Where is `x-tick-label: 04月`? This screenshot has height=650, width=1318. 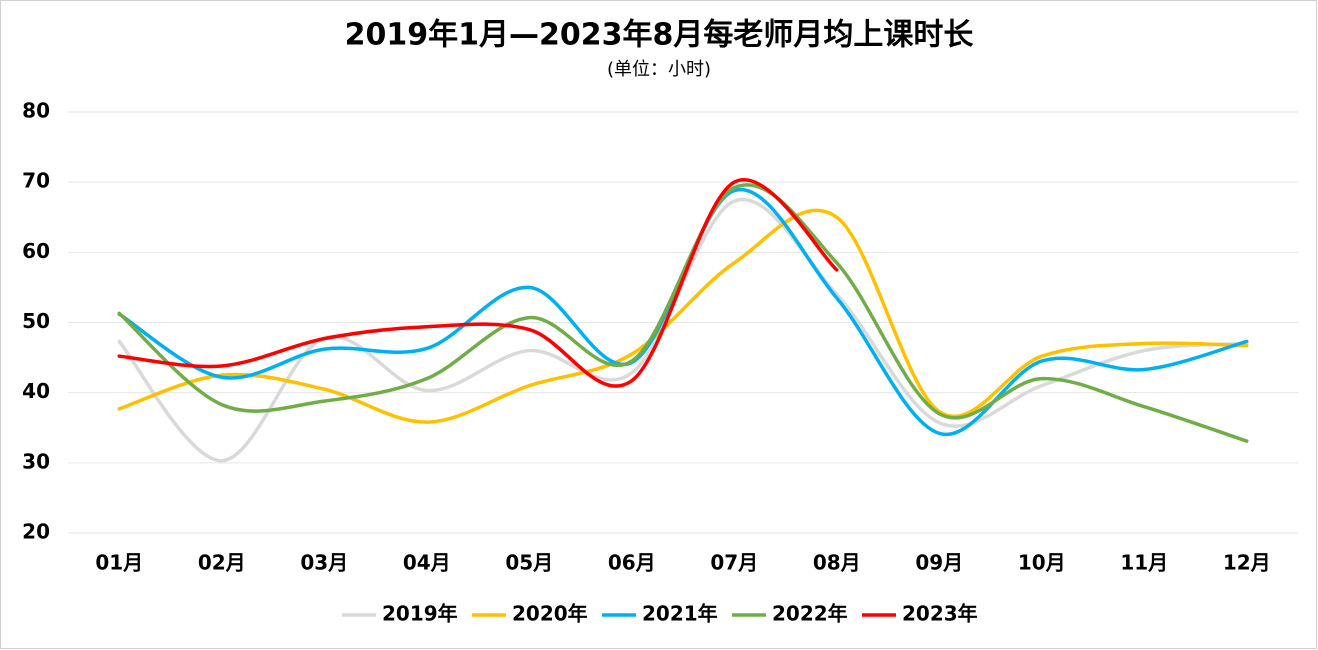 x-tick-label: 04月 is located at coordinates (427, 563).